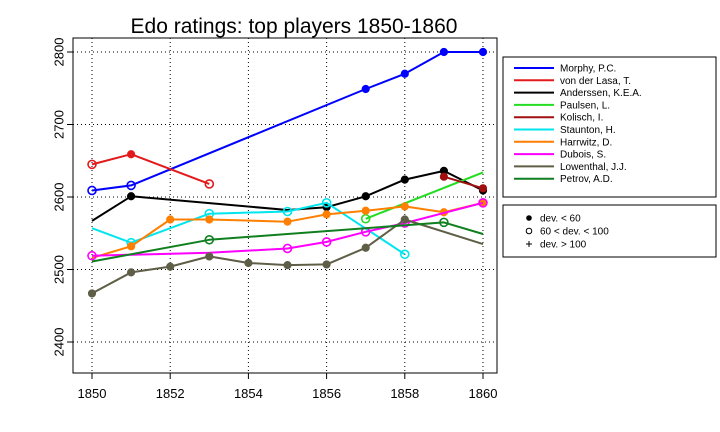 Image resolution: width=720 pixels, height=432 pixels. What do you see at coordinates (609, 231) in the screenshot?
I see `marker-legend-box` at bounding box center [609, 231].